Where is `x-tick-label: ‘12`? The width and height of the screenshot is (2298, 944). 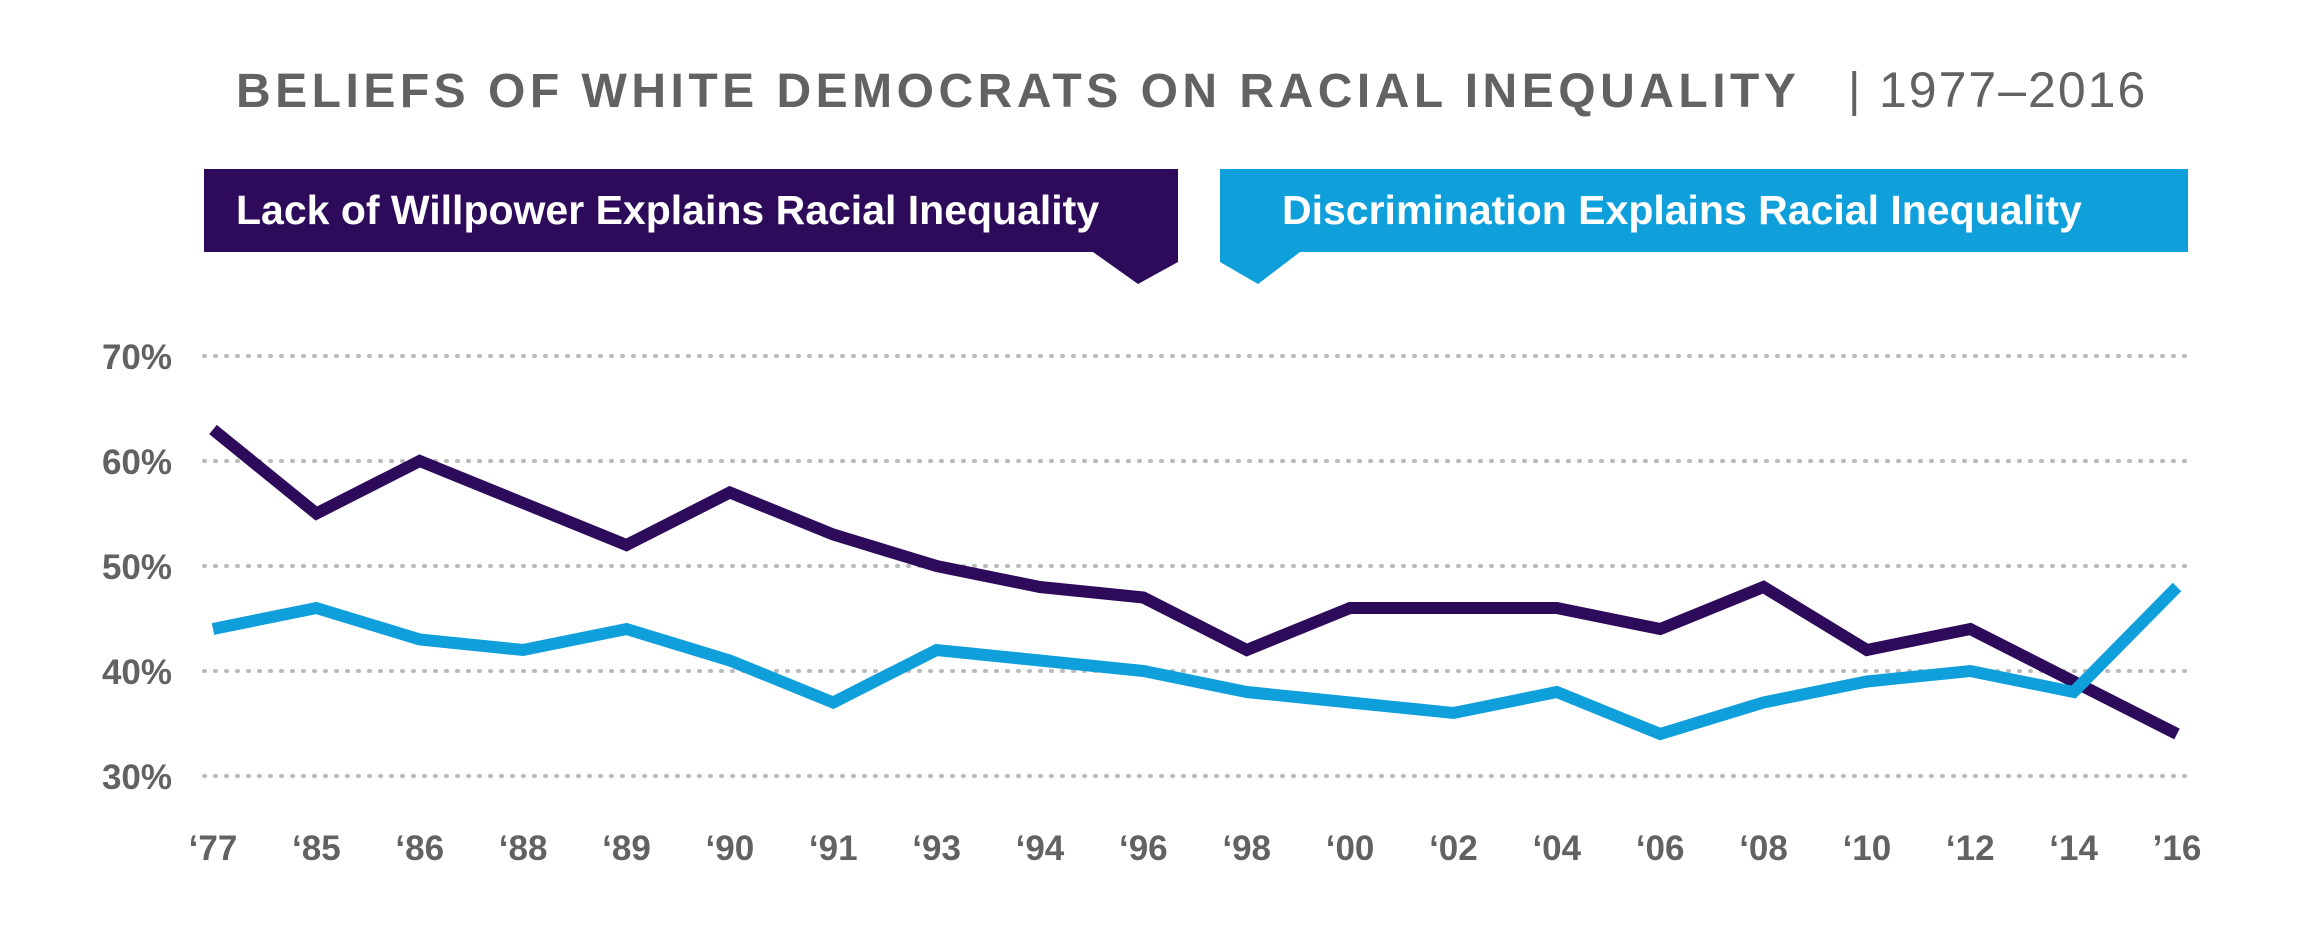
x-tick-label: ‘12 is located at coordinates (1970, 848).